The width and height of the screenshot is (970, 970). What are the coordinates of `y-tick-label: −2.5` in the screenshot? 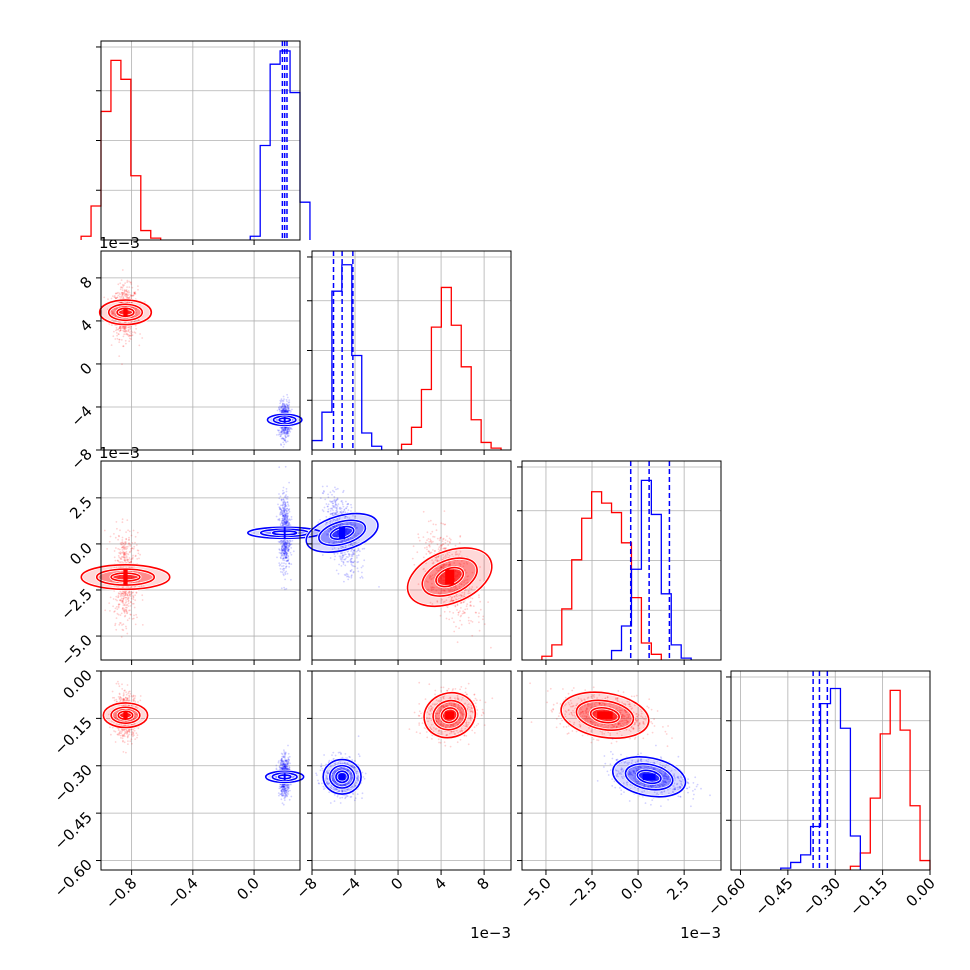 It's located at (76, 604).